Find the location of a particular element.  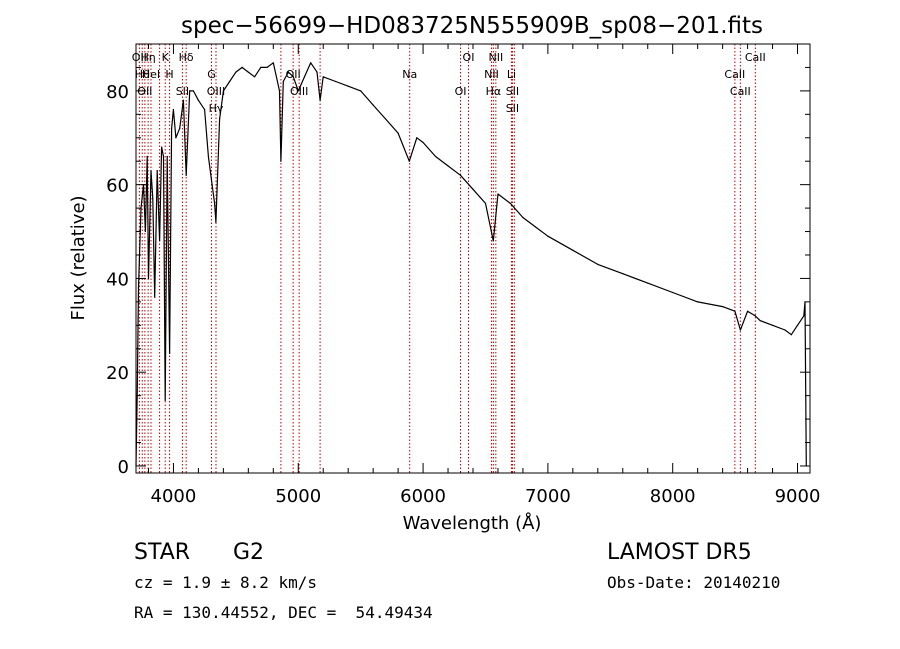

line-marker-label: OII is located at coordinates (293, 74).